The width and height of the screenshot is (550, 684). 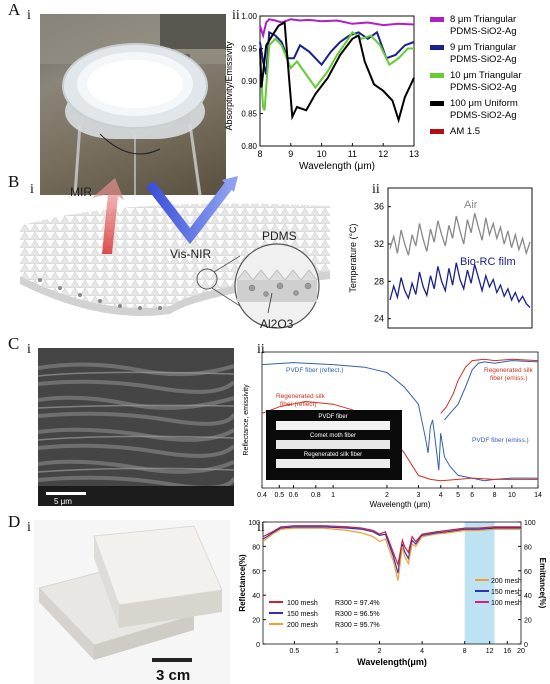 What do you see at coordinates (353, 257) in the screenshot?
I see `chart-b-ylabel: Temperature (°C)` at bounding box center [353, 257].